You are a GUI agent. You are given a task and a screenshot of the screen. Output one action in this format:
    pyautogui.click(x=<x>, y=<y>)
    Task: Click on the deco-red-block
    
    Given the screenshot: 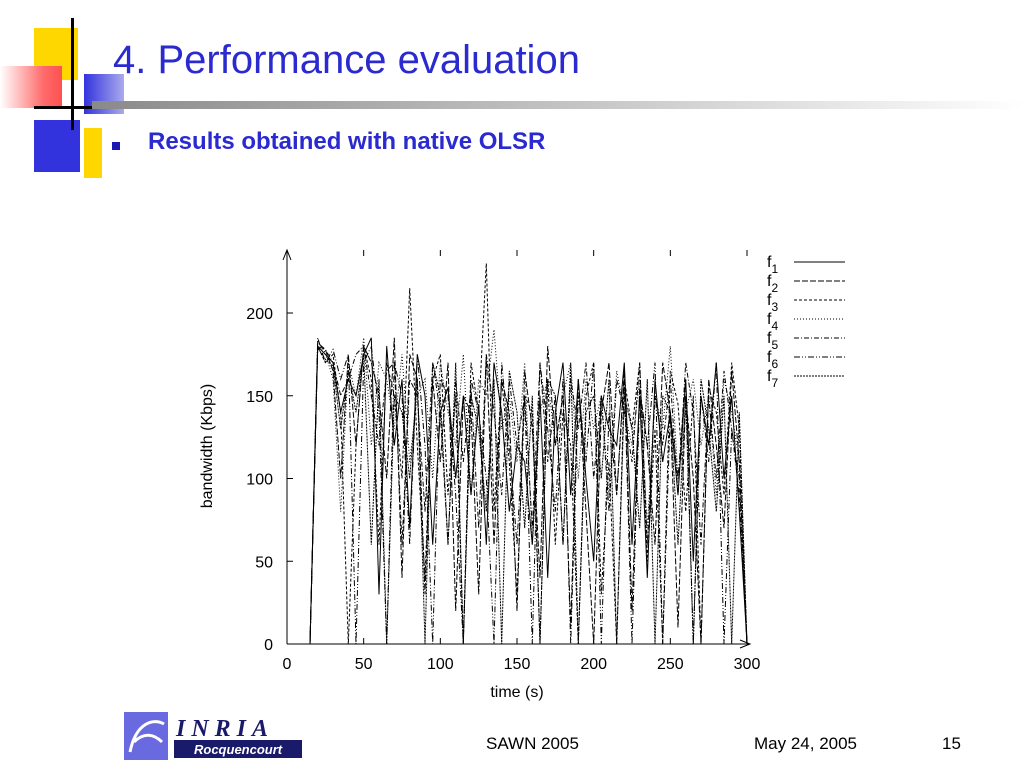 What is the action you would take?
    pyautogui.click(x=31, y=87)
    